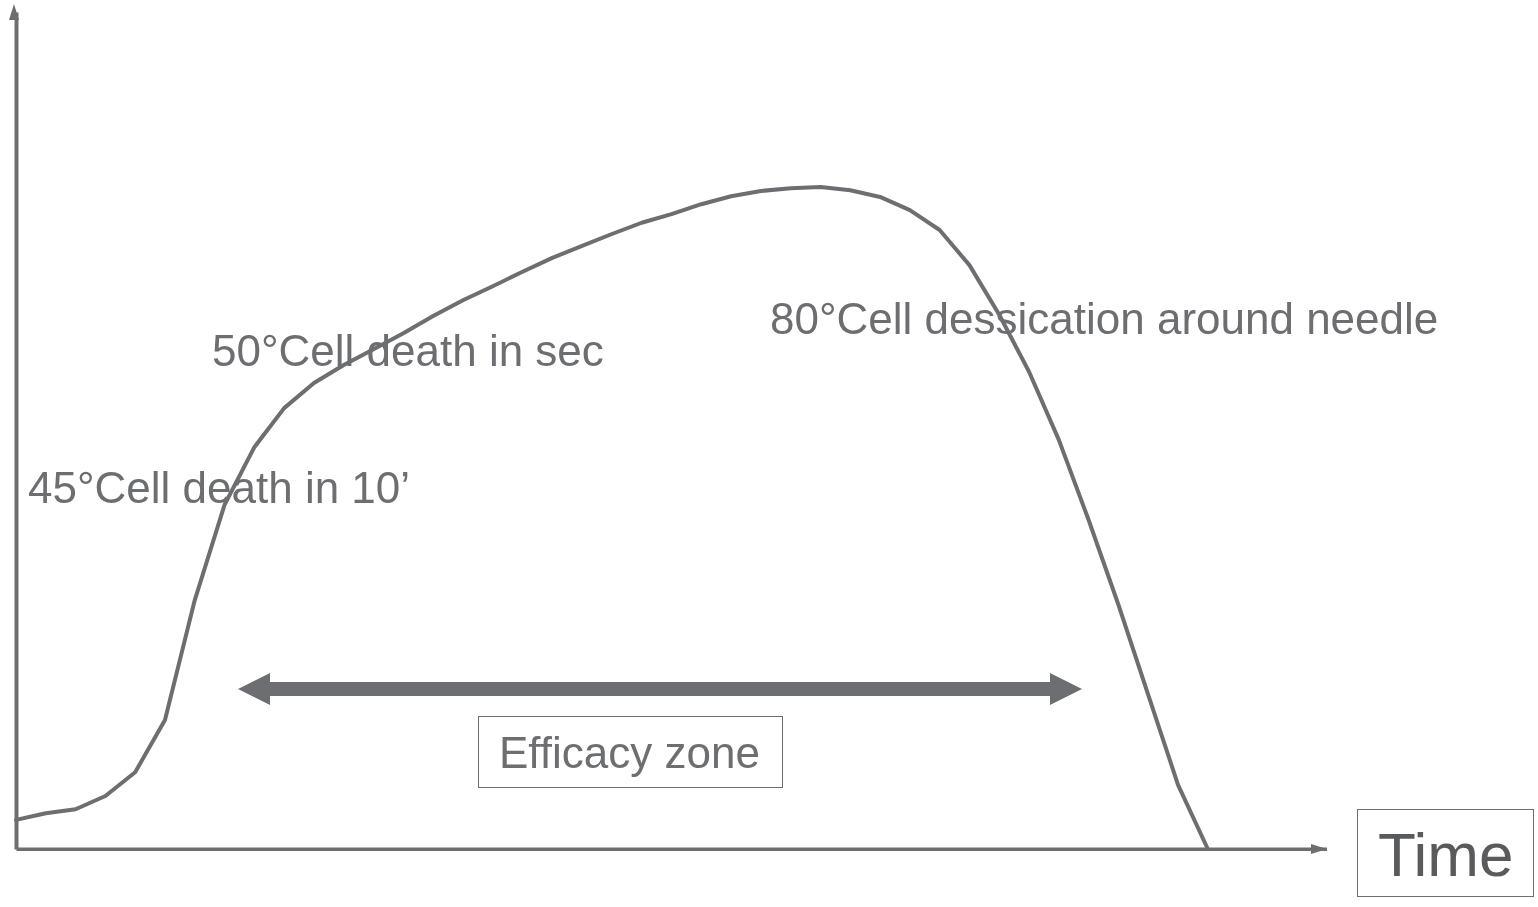 The height and width of the screenshot is (907, 1538). I want to click on annotation: Efficacy zone, so click(630, 752).